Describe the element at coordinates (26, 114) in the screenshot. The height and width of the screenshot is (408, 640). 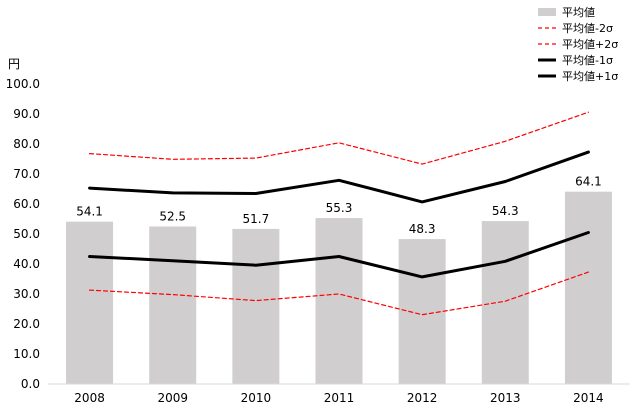
I see `y-tick-label: 90.0` at that location.